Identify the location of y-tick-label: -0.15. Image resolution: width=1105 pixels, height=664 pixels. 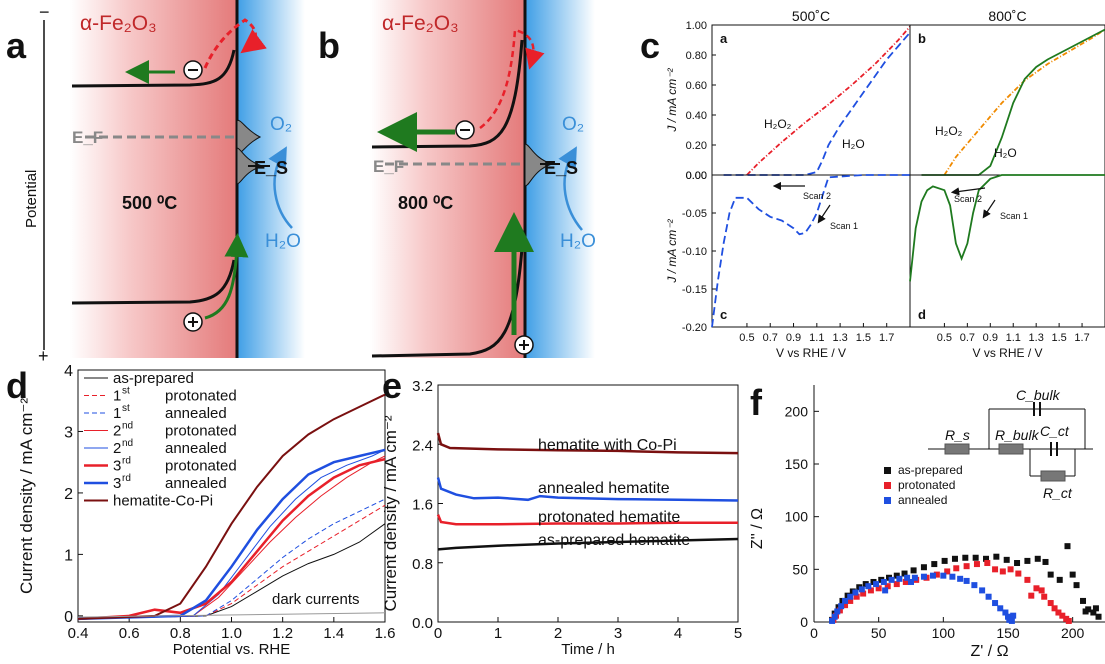
(694, 290).